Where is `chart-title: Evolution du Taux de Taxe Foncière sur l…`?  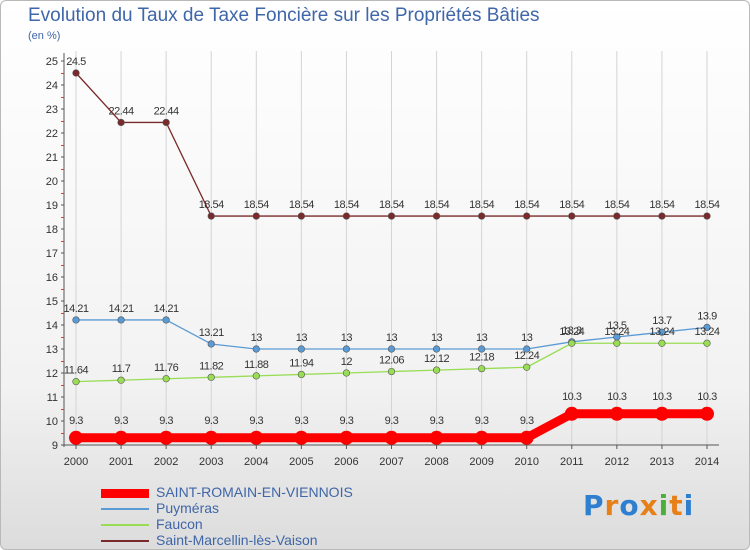 chart-title: Evolution du Taux de Taxe Foncière sur l… is located at coordinates (284, 15).